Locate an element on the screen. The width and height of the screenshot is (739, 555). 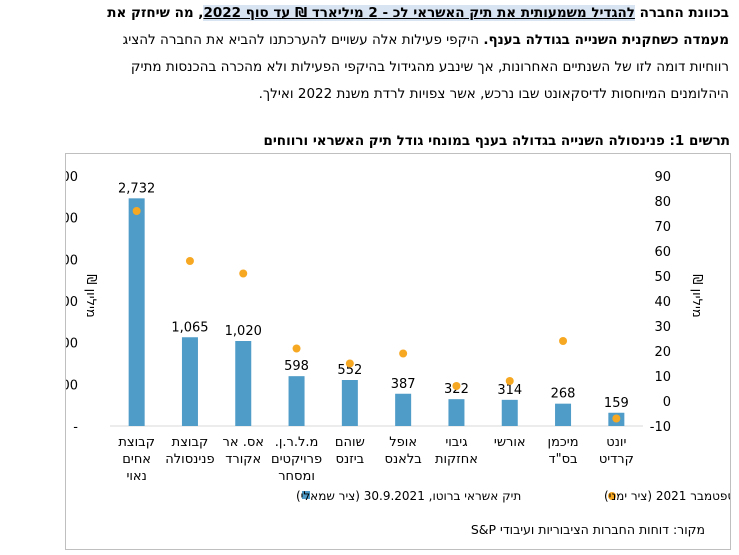
right-tick-label: 70 is located at coordinates (662, 227).